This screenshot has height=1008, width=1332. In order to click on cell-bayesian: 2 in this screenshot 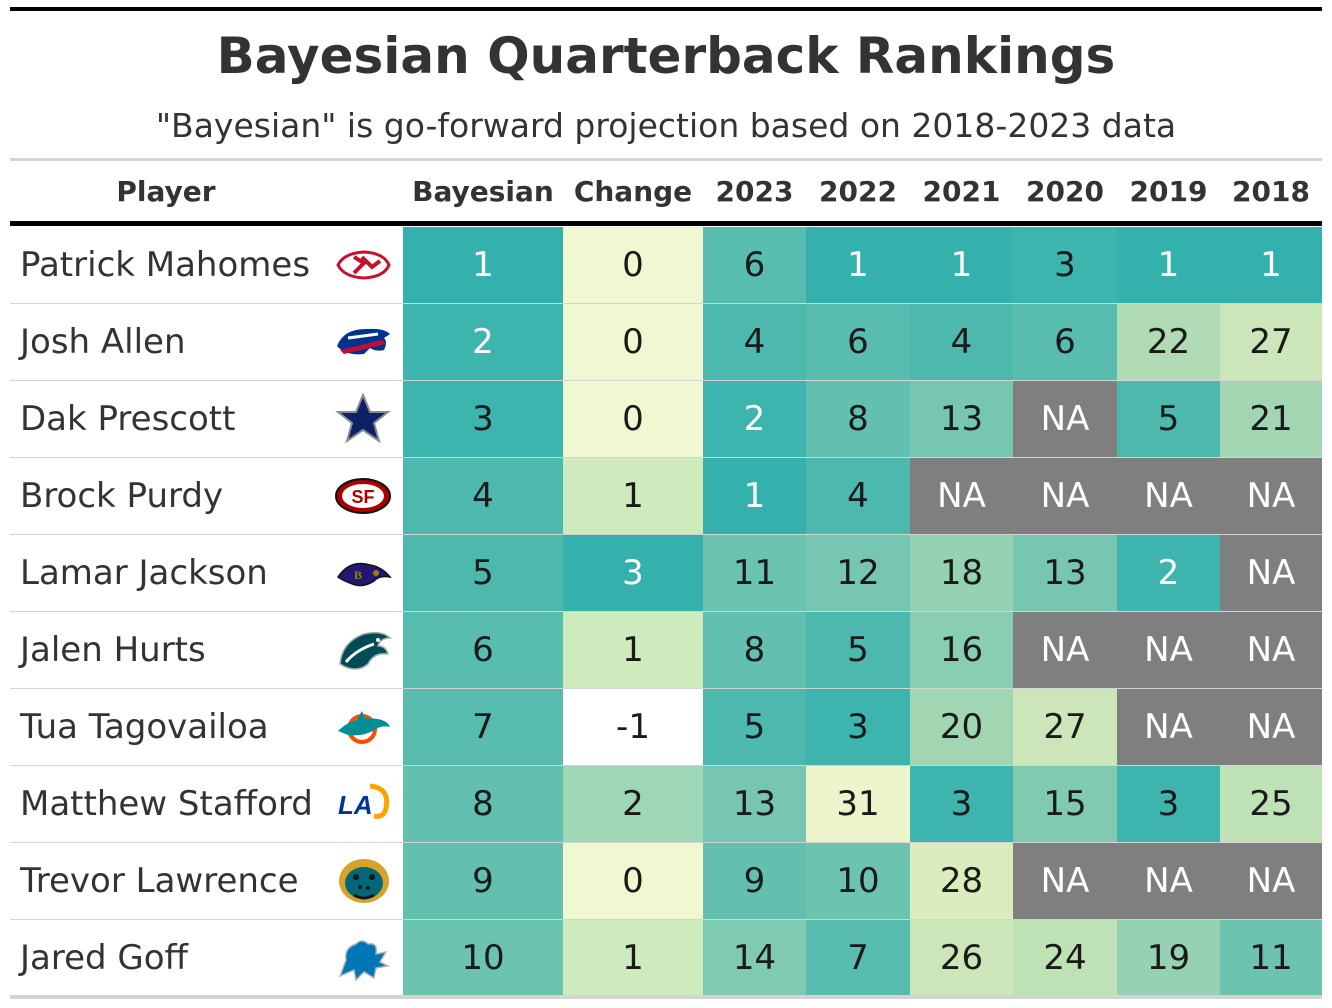, I will do `click(483, 342)`.